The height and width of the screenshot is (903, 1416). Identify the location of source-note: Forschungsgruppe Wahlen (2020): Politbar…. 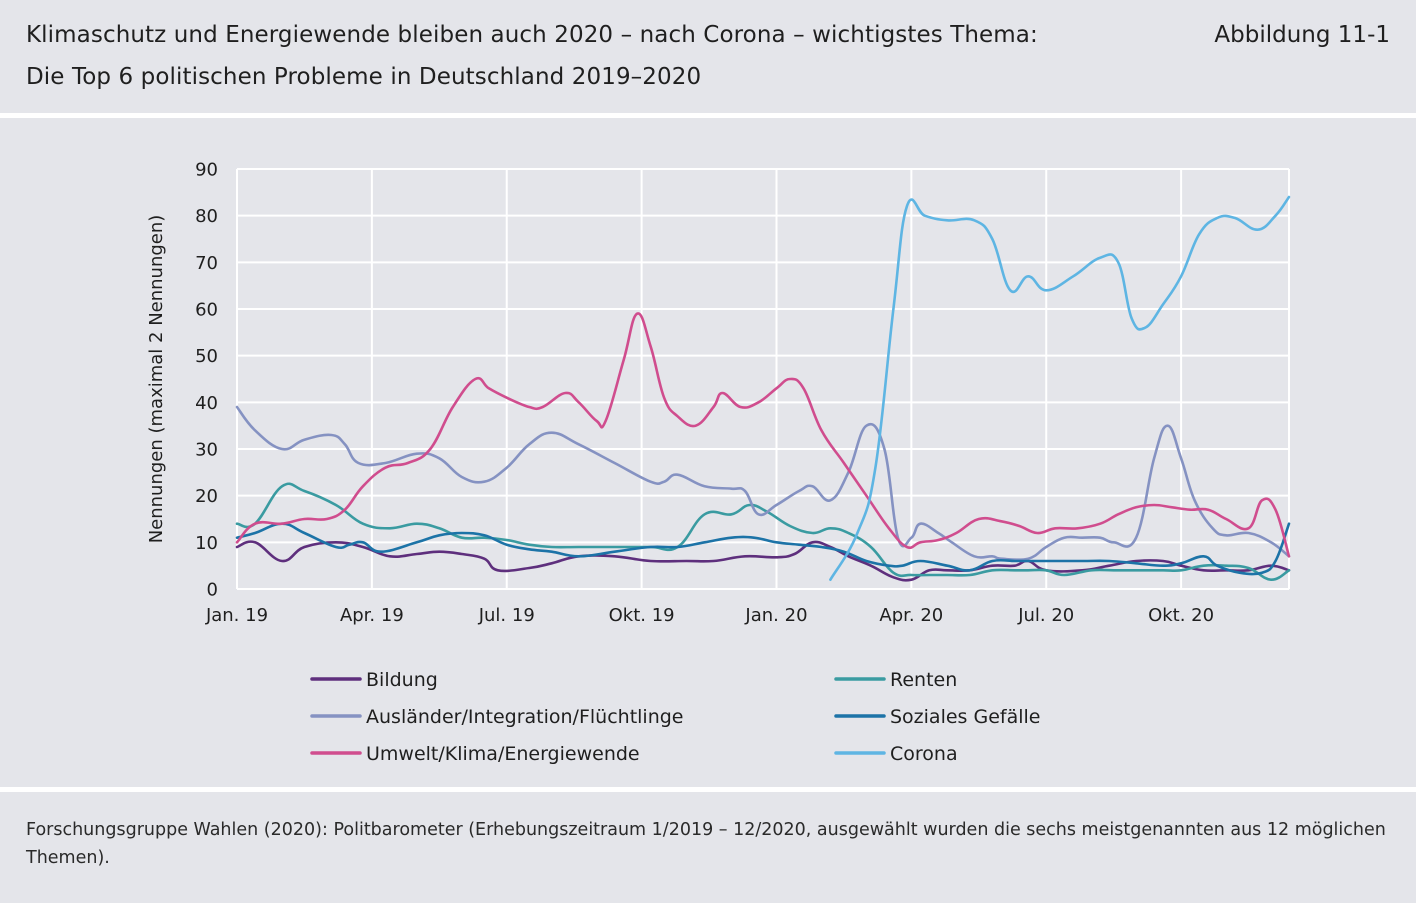
(706, 844).